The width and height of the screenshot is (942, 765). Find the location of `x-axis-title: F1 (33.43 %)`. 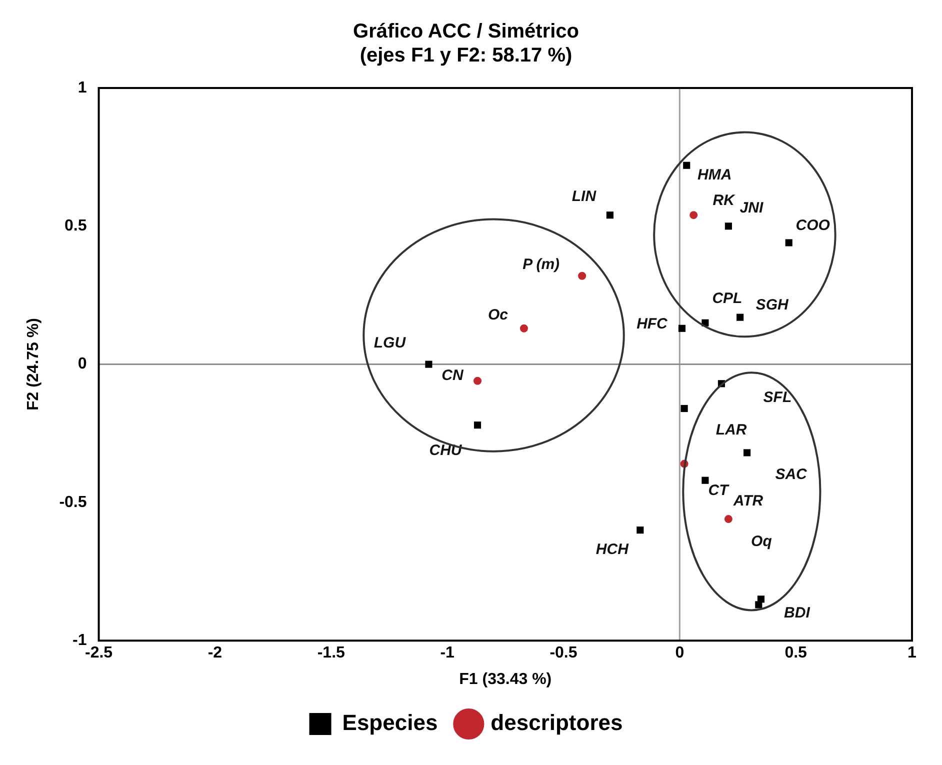

x-axis-title: F1 (33.43 %) is located at coordinates (505, 679).